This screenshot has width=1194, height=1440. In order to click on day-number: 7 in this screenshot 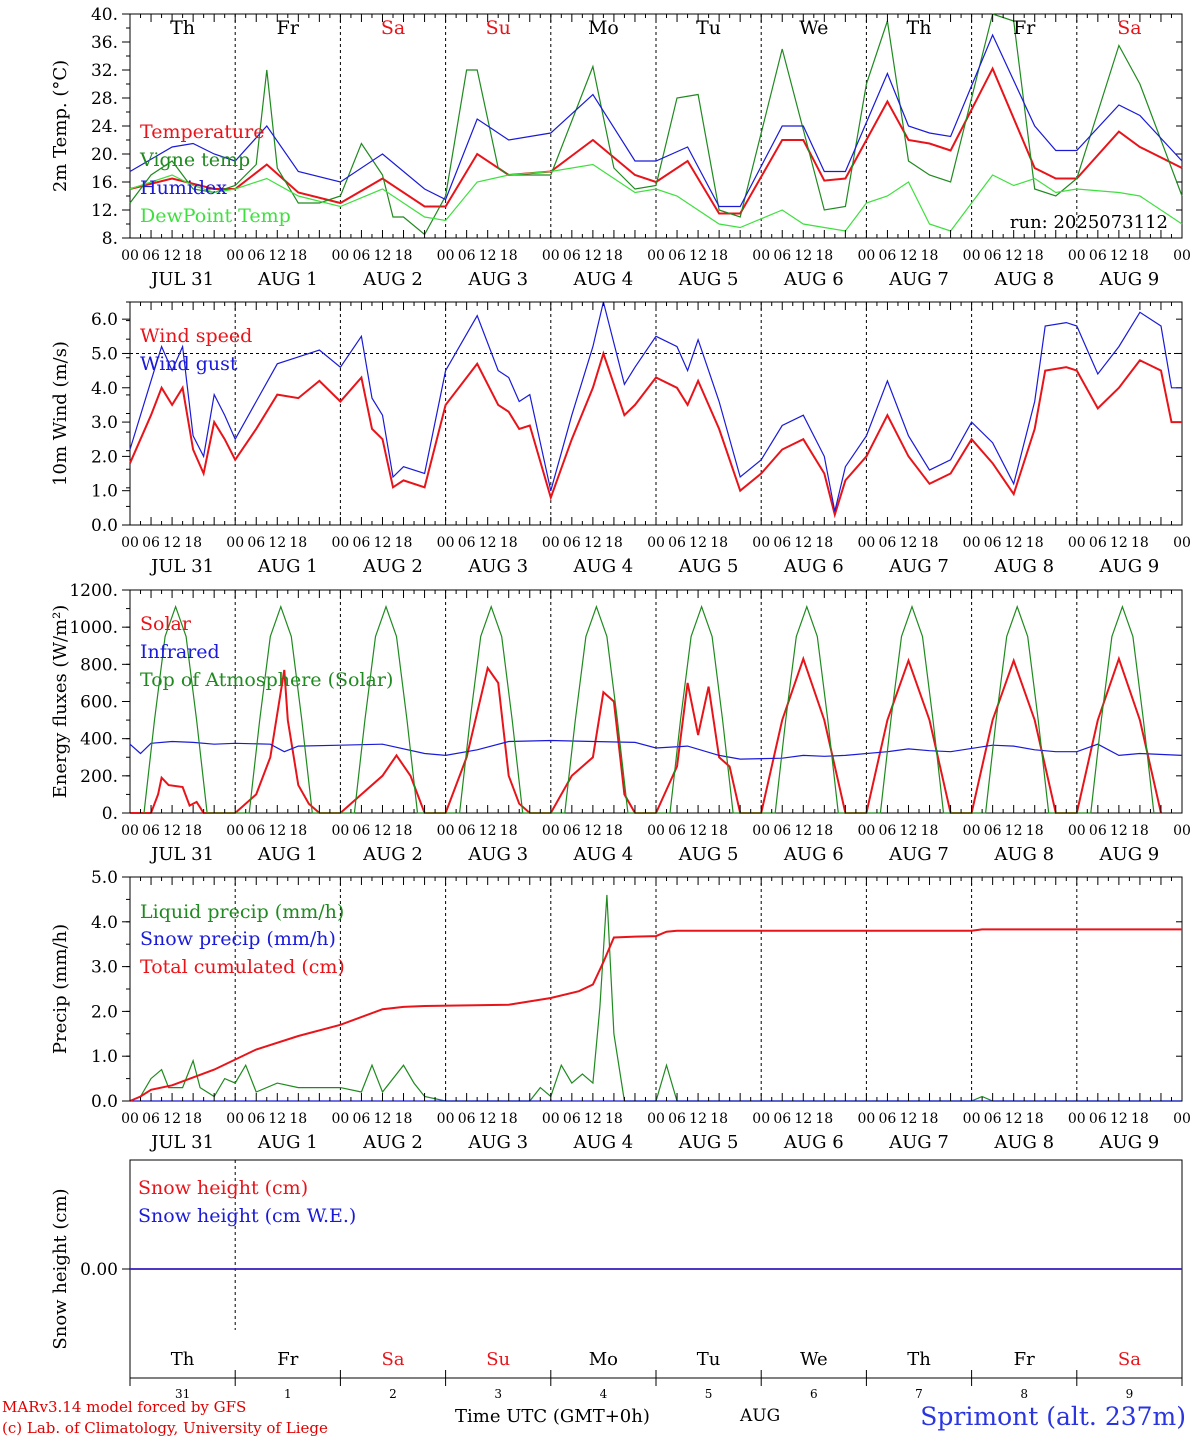, I will do `click(919, 1394)`.